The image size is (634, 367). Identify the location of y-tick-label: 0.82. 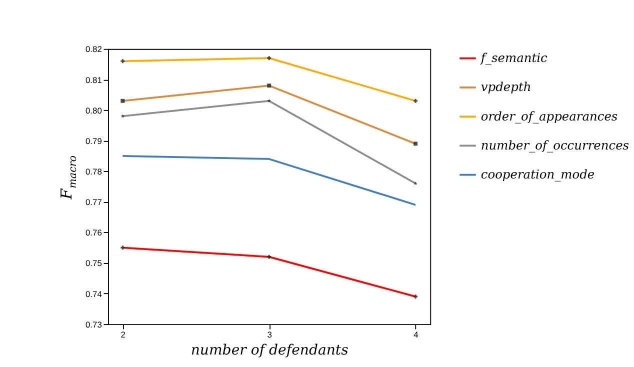
(93, 49).